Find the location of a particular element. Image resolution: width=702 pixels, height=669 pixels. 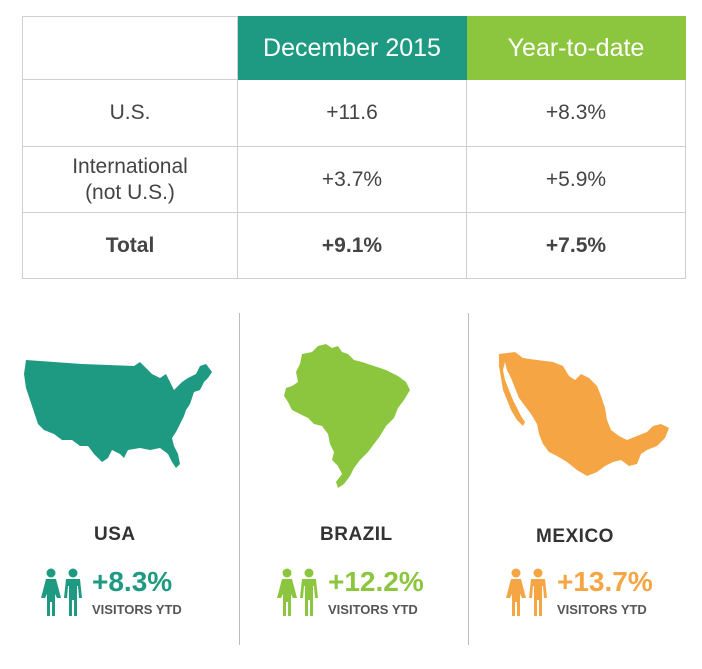

table-header-row: December 2015 Year-to-date is located at coordinates (354, 48).